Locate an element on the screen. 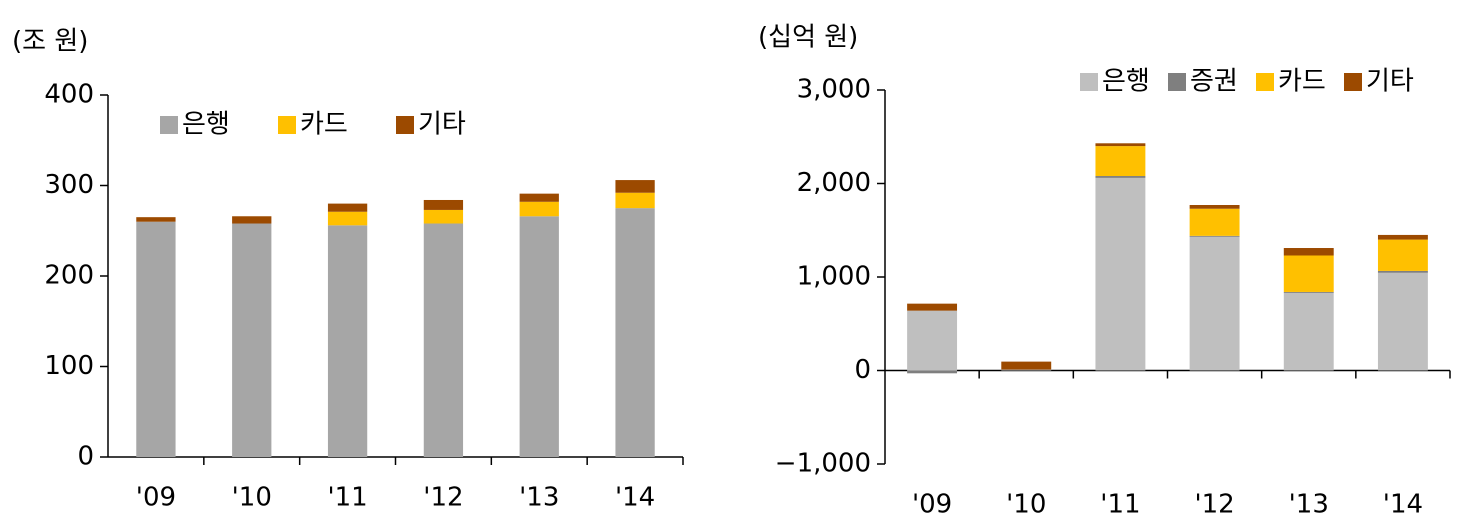 The image size is (1466, 532). y-tick-label: 1,000 is located at coordinates (834, 277).